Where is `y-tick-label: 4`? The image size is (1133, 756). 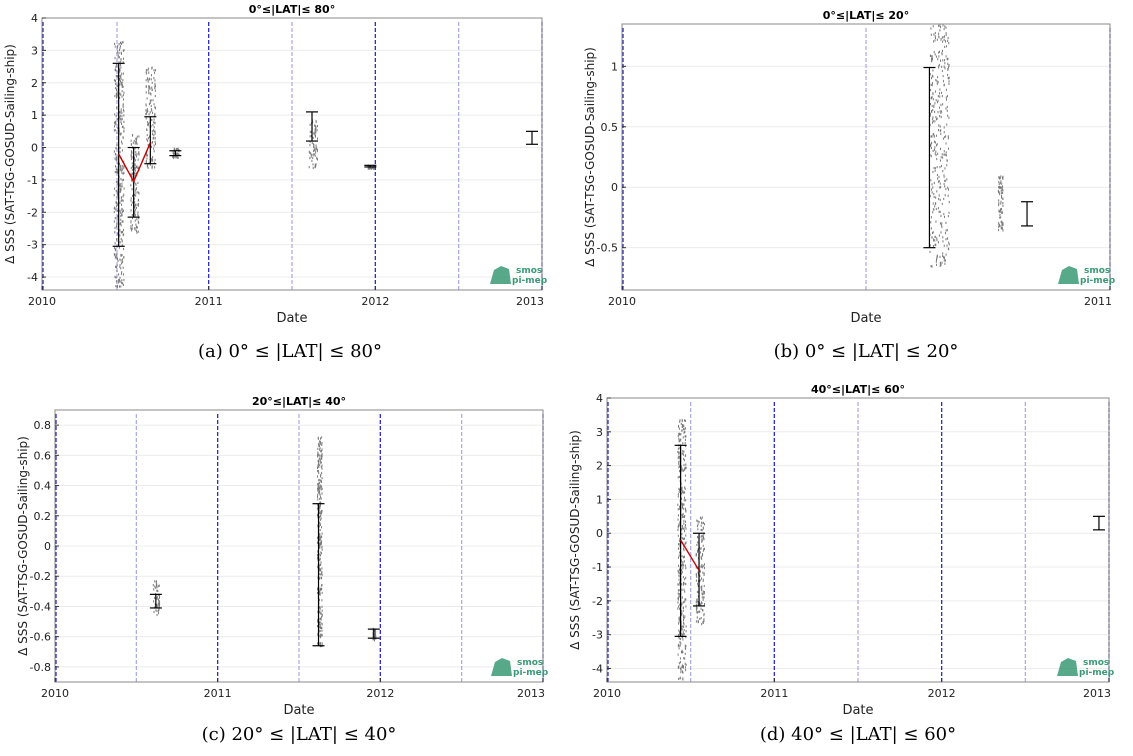
y-tick-label: 4 is located at coordinates (599, 398).